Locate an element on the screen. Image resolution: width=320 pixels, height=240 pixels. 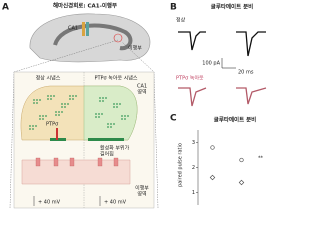
scale-bar is located at coordinates (228, 63).